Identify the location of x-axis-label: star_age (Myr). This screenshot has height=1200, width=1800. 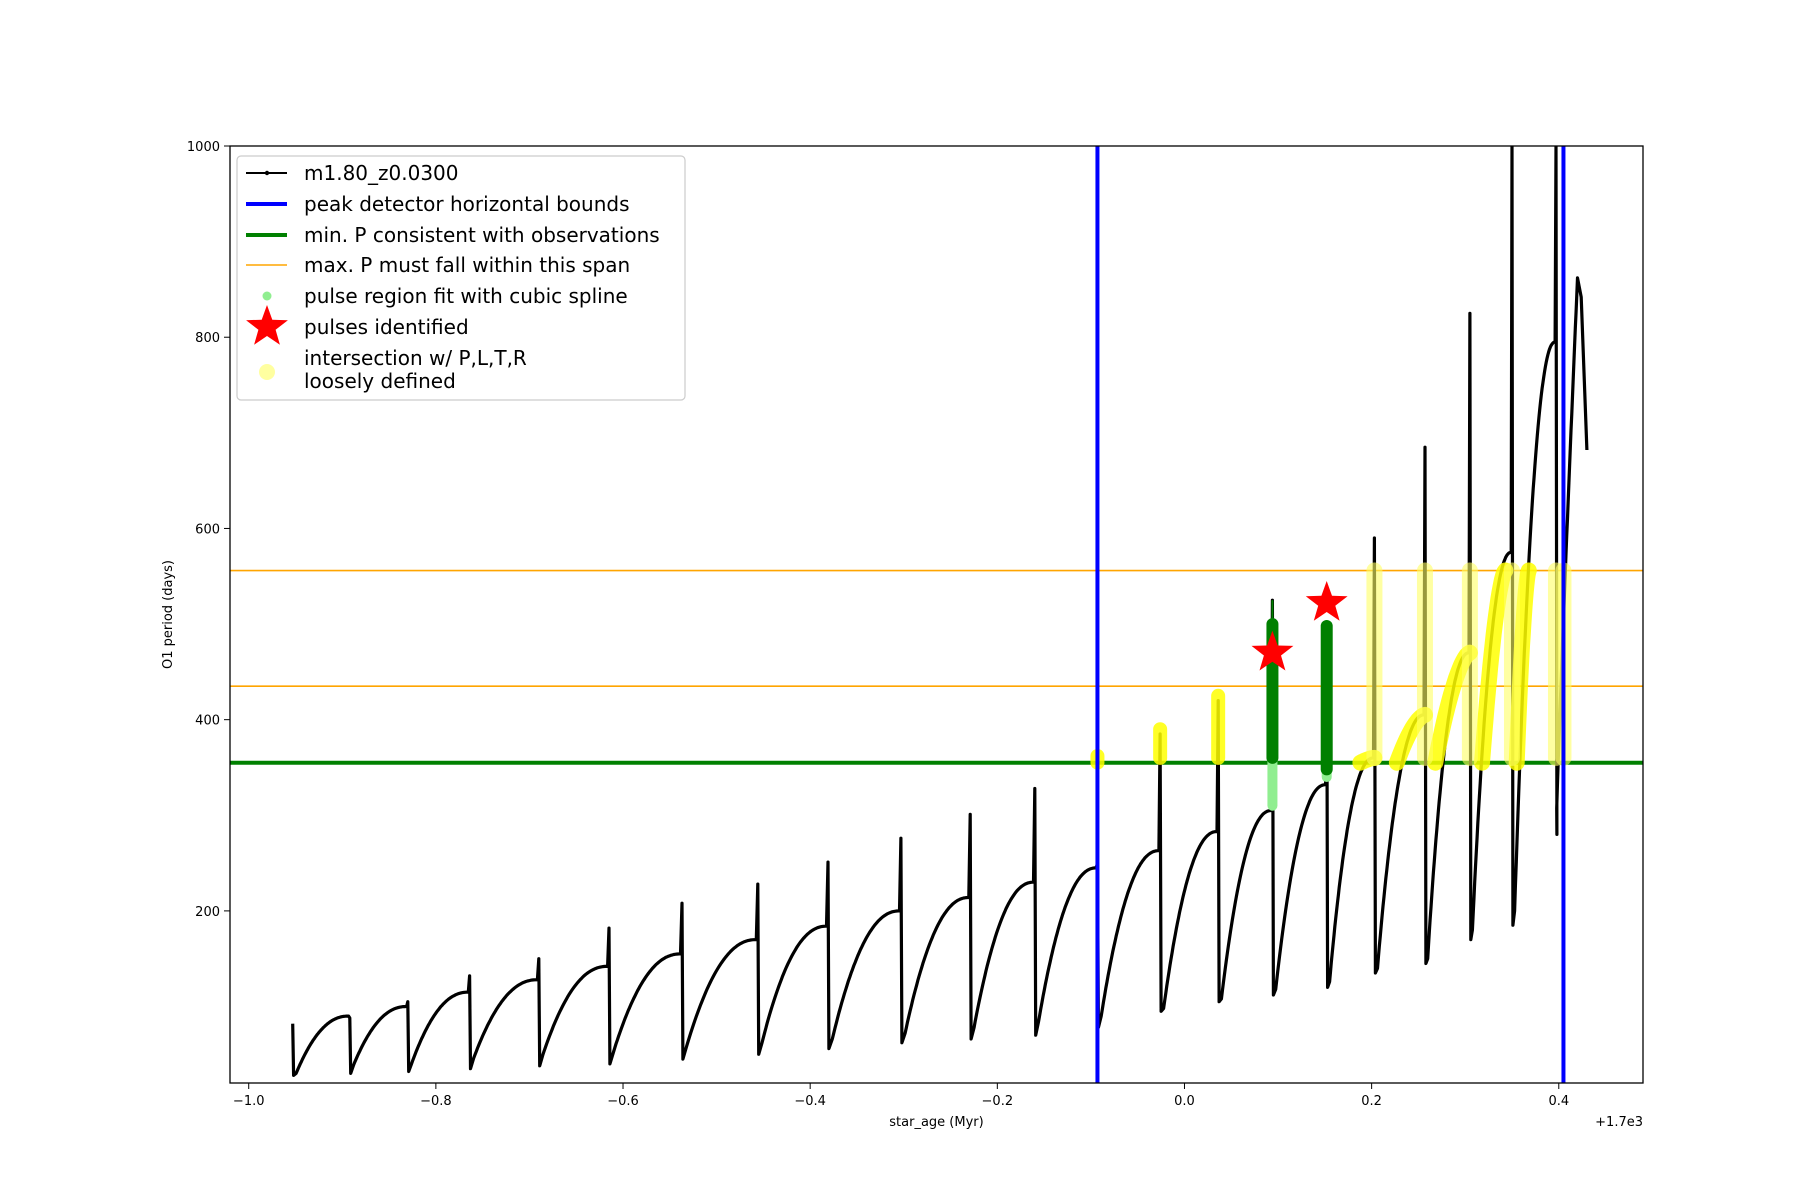
(936, 1122).